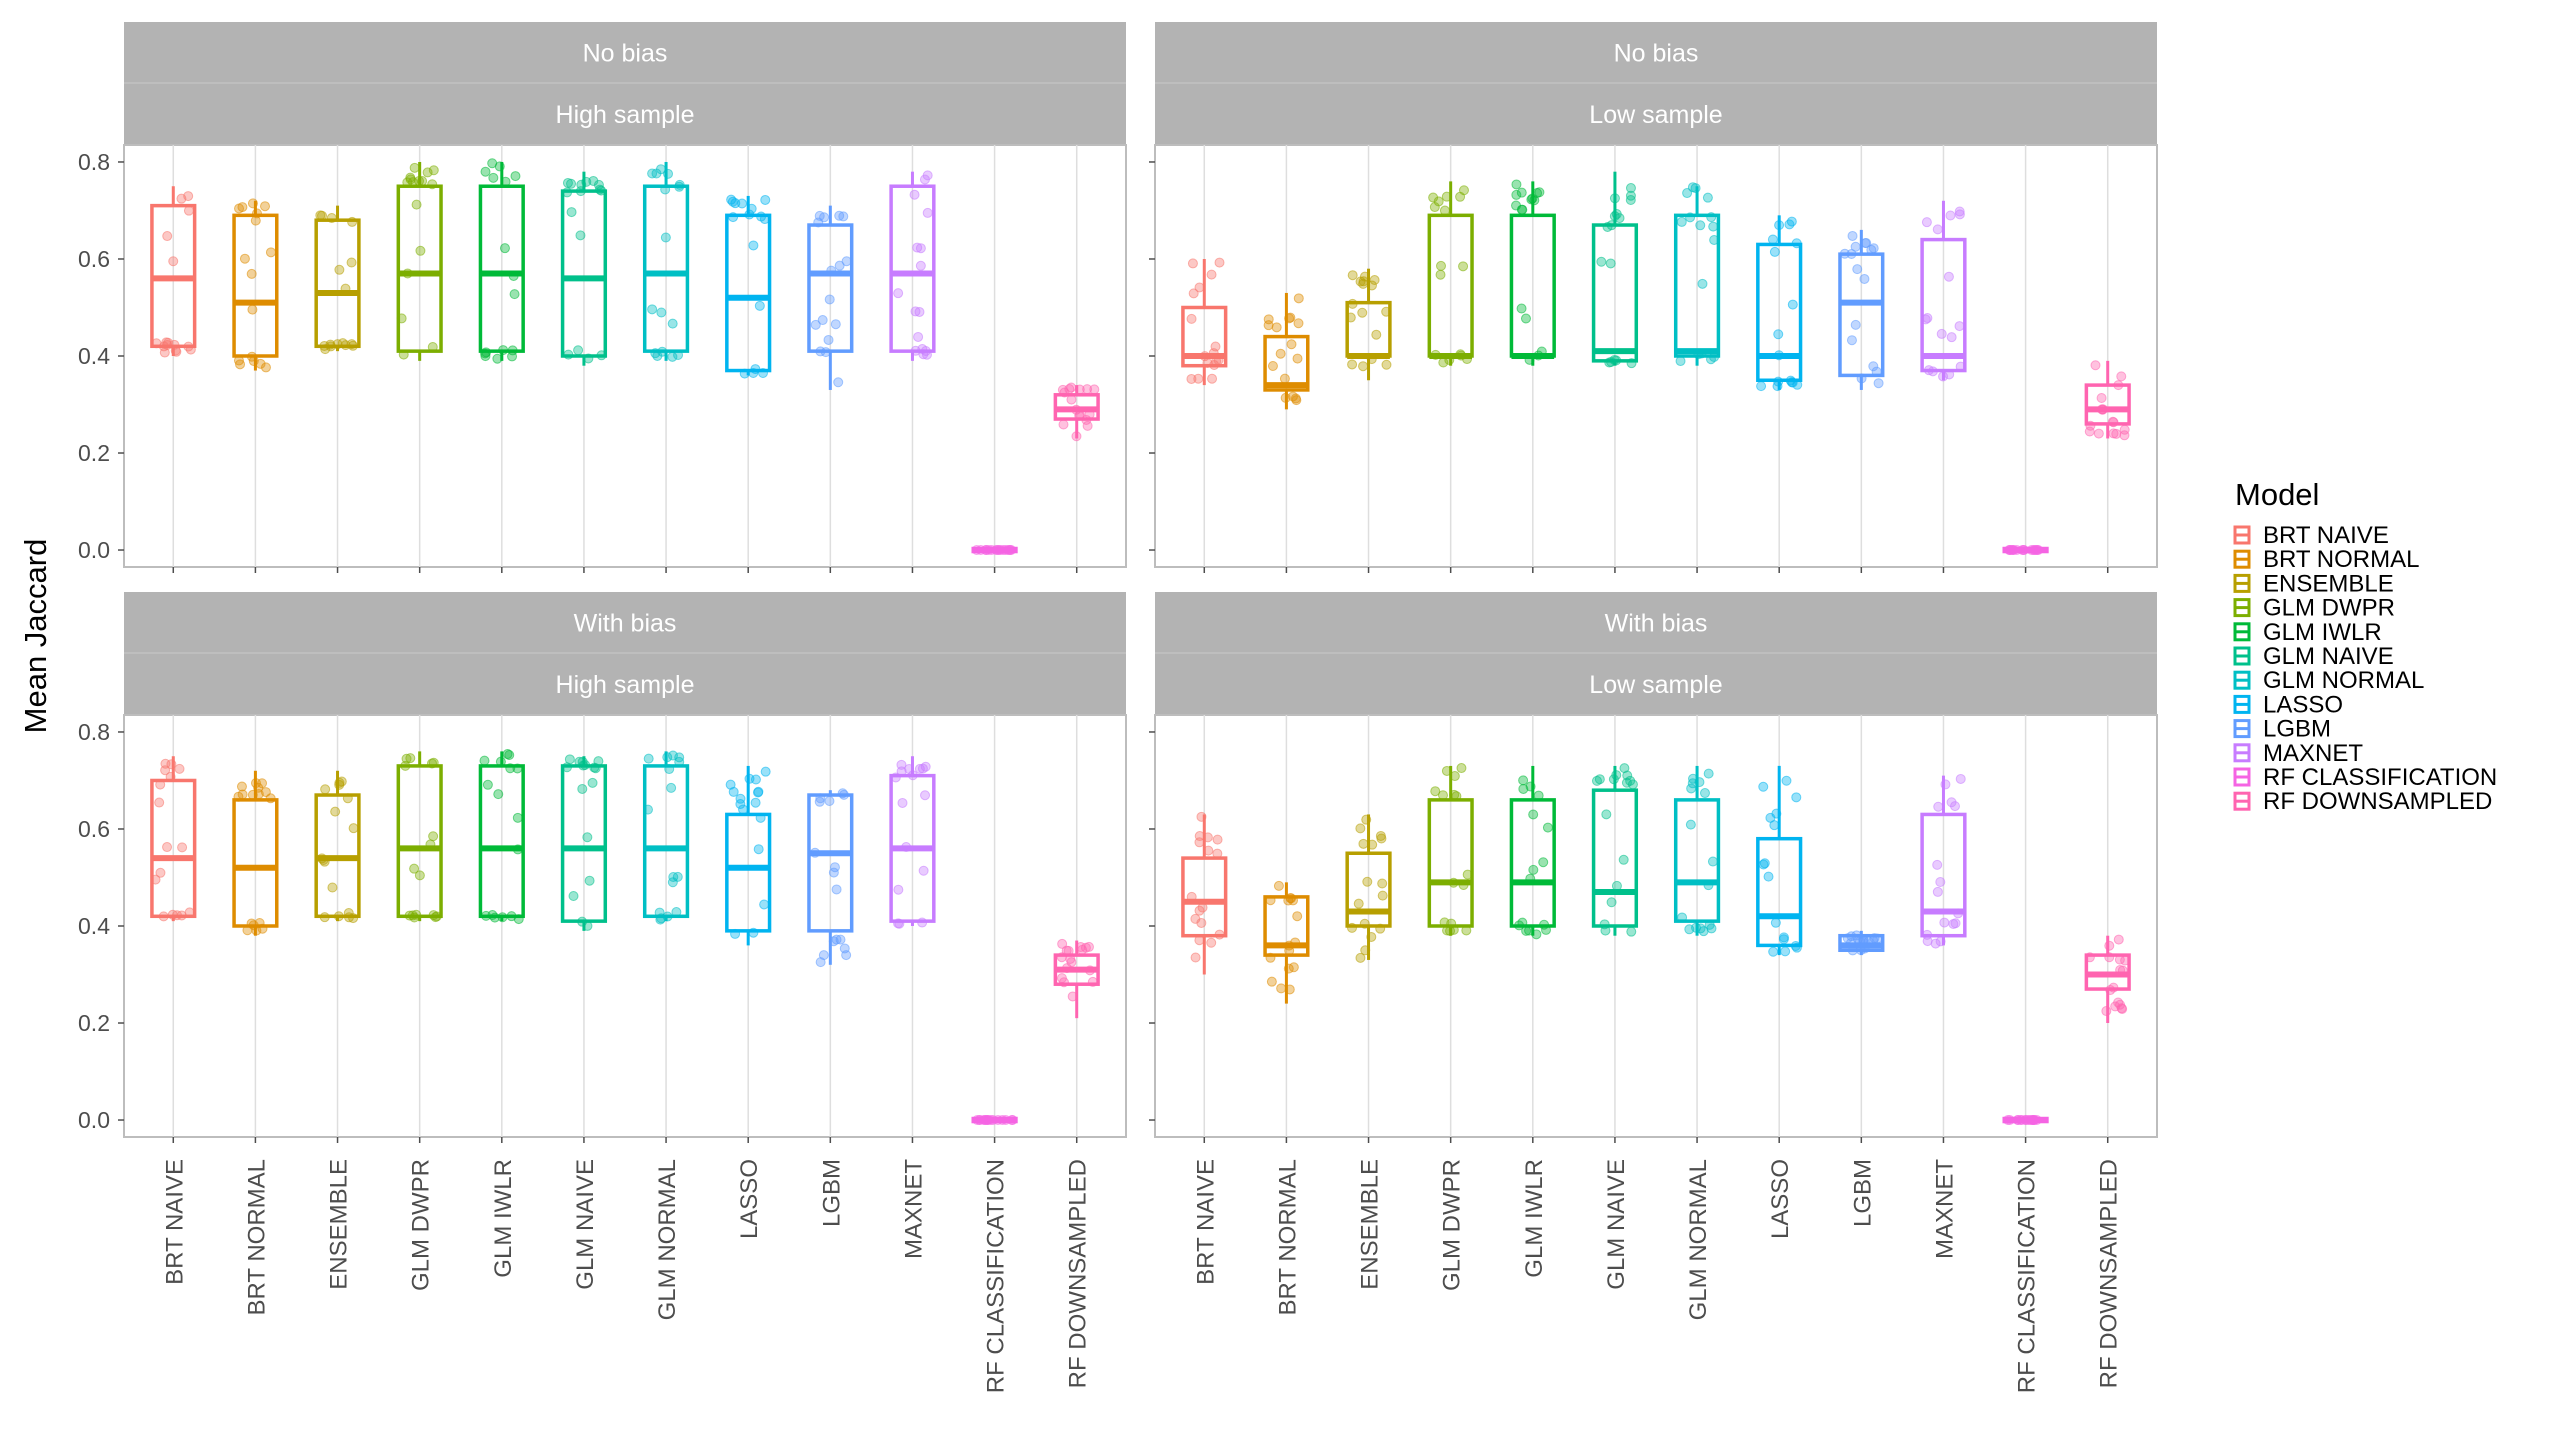 The image size is (2560, 1440). What do you see at coordinates (1656, 622) in the screenshot?
I see `facet-strip-top` at bounding box center [1656, 622].